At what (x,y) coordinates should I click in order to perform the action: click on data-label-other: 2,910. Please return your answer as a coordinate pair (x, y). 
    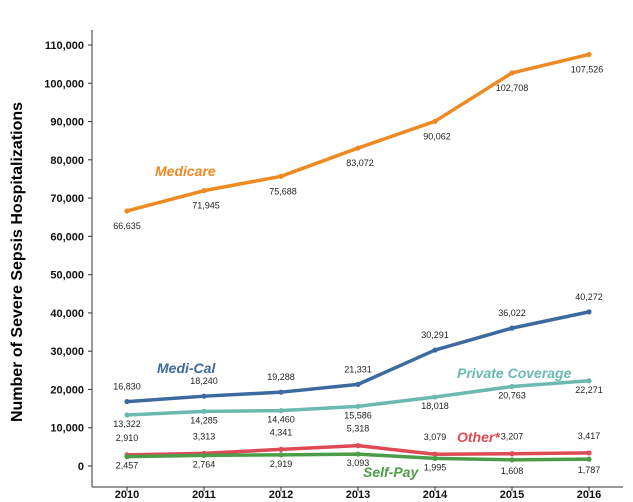
    Looking at the image, I should click on (127, 438).